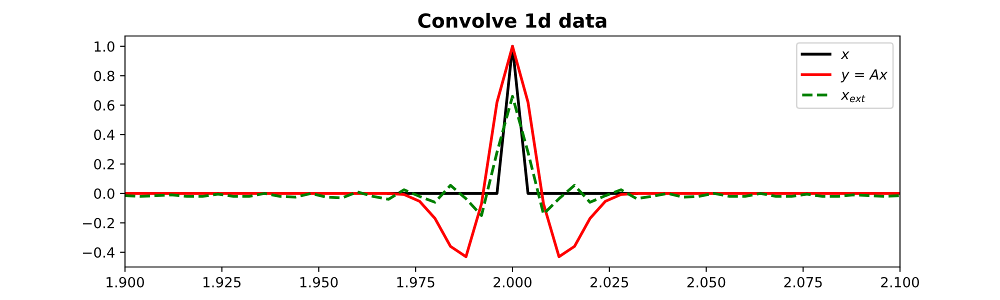 The height and width of the screenshot is (300, 1000). Describe the element at coordinates (415, 282) in the screenshot. I see `x-tick-label: 1.975` at that location.